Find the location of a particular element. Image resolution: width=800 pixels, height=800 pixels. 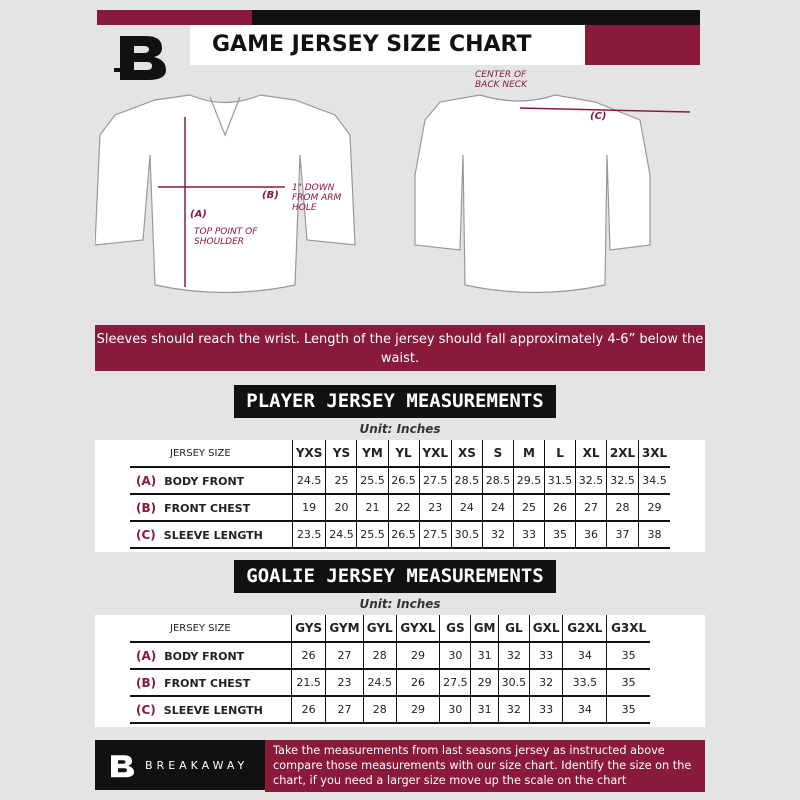

table-cell: 22 is located at coordinates (403, 508).